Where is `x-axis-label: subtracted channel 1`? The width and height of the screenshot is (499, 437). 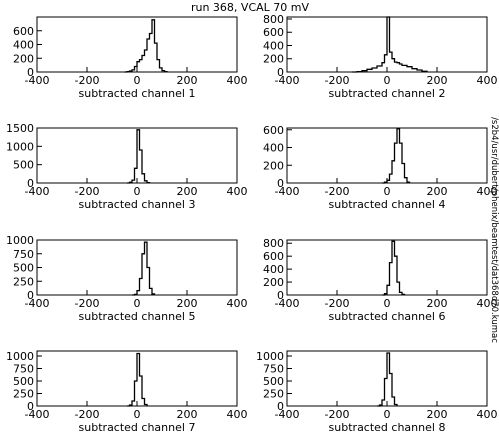
x-axis-label: subtracted channel 1 is located at coordinates (137, 93).